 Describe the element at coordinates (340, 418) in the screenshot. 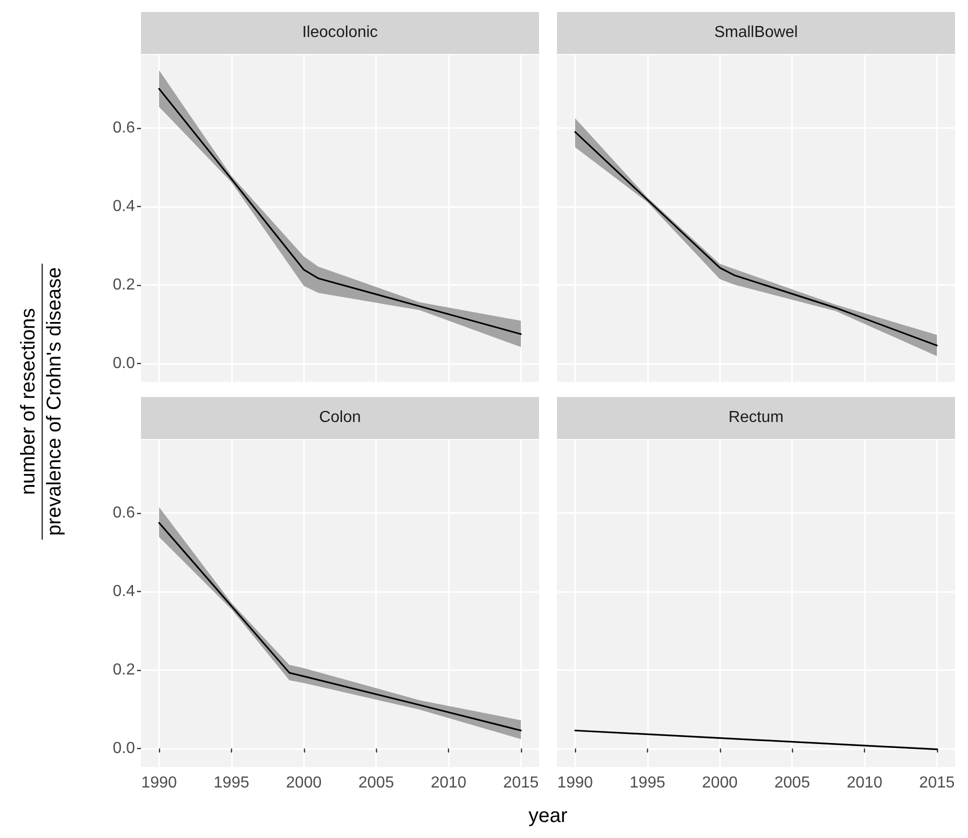

I see `chart-title: Colon` at that location.